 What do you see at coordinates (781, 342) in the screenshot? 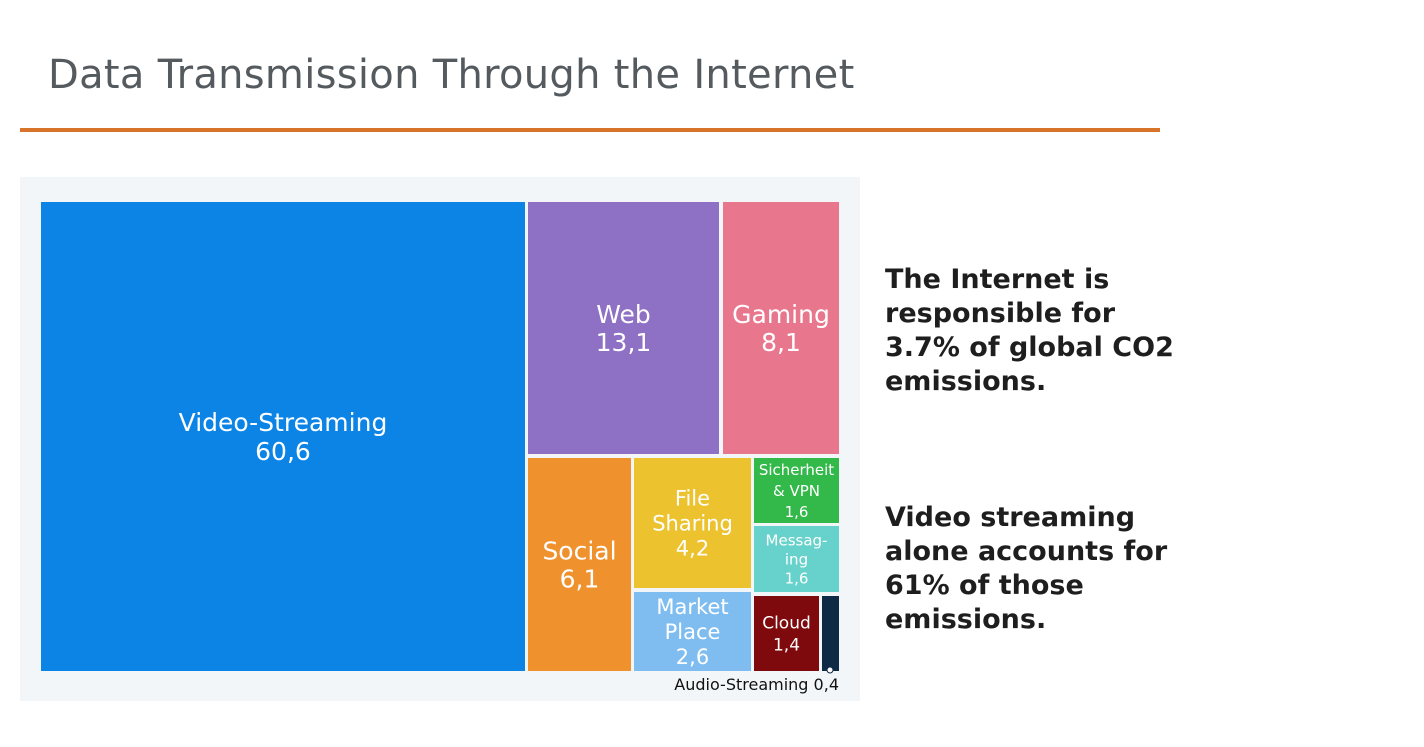
I see `tile-value-gaming: 8,1` at bounding box center [781, 342].